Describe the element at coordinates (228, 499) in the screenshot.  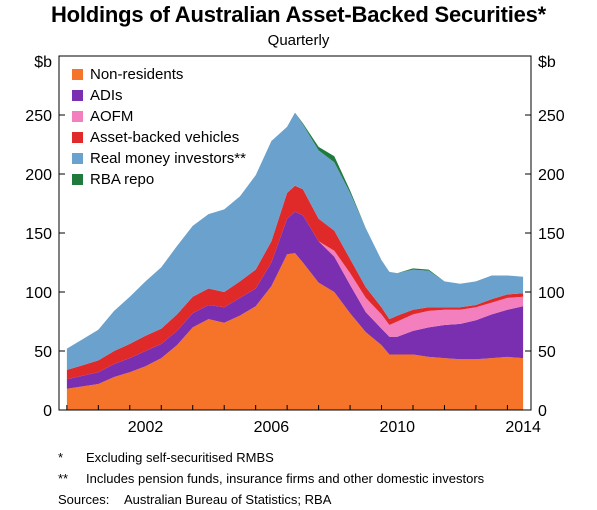
I see `sources-text: Australian Bureau of Statistics; RBA` at that location.